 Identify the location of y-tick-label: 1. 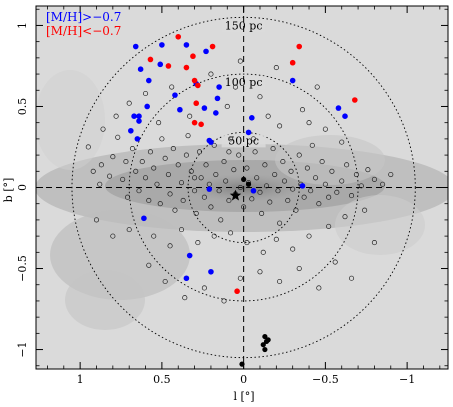
(22, 25).